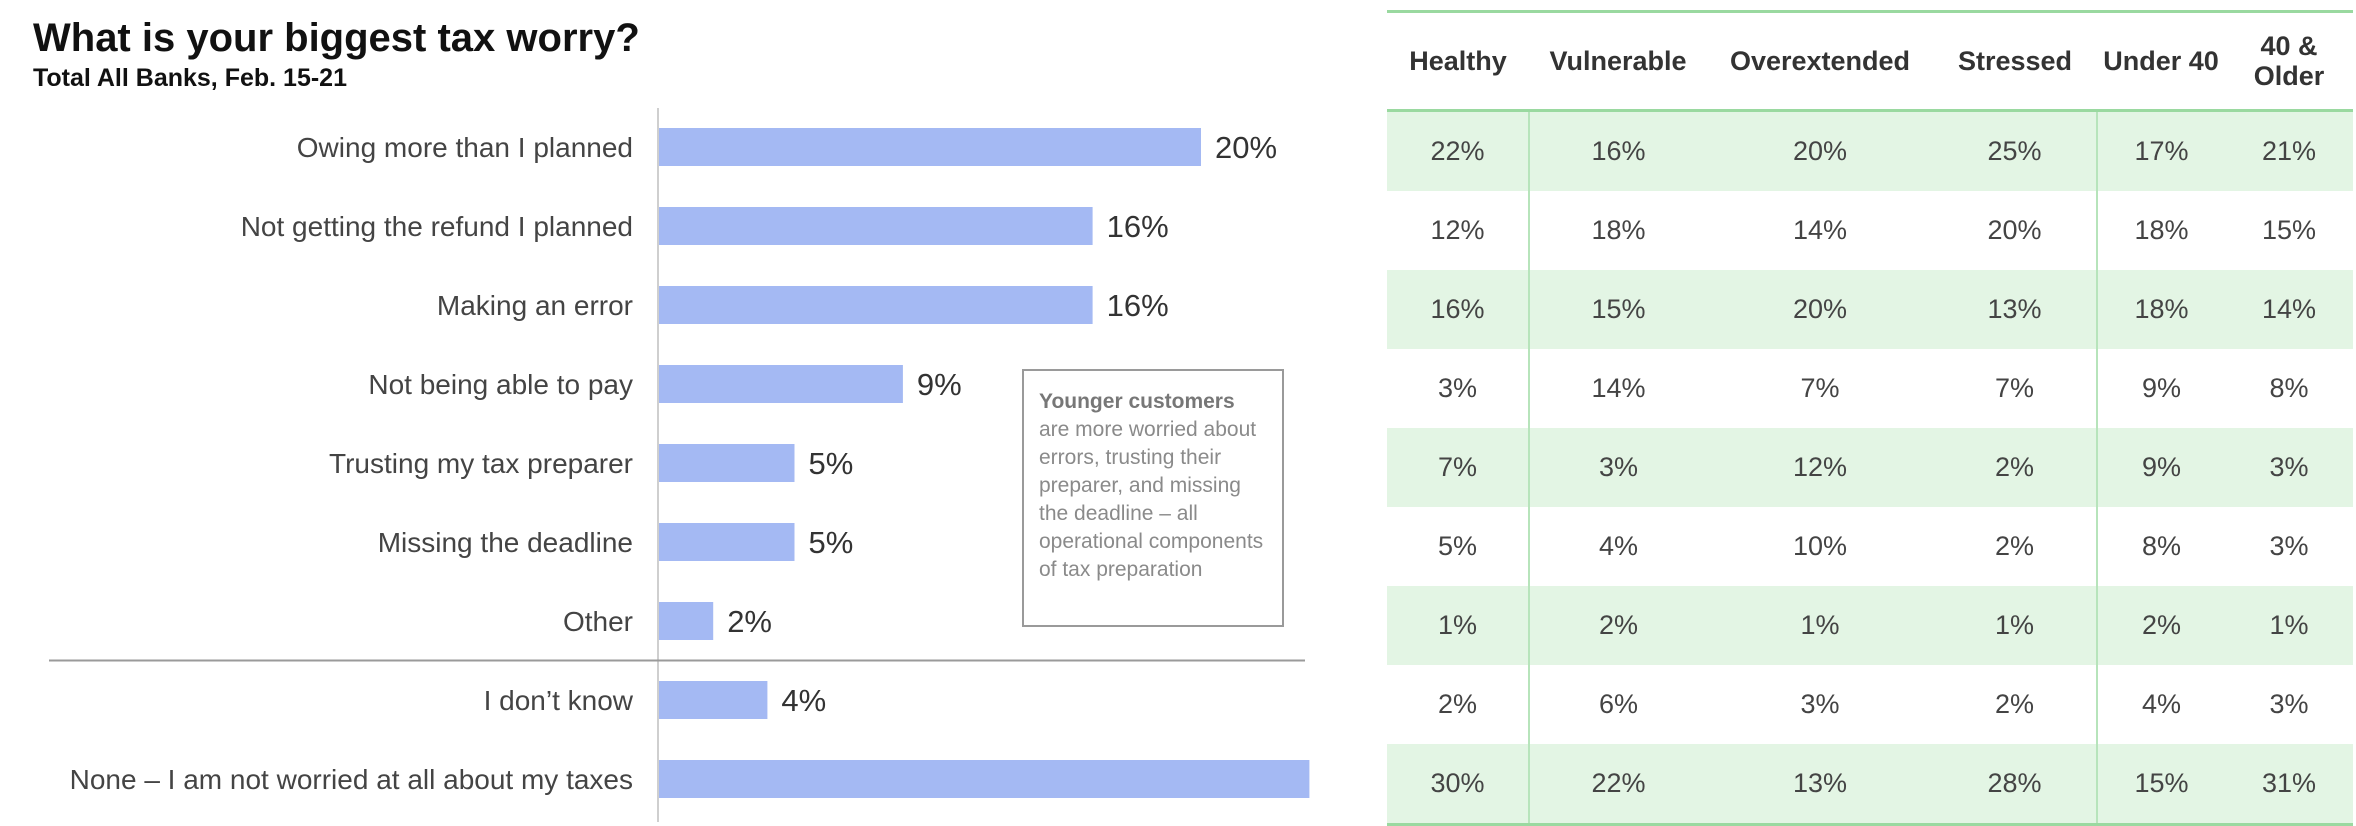 The image size is (2356, 826). What do you see at coordinates (1870, 388) in the screenshot?
I see `table-row: 3% 14% 7% 7% 9% 8%` at bounding box center [1870, 388].